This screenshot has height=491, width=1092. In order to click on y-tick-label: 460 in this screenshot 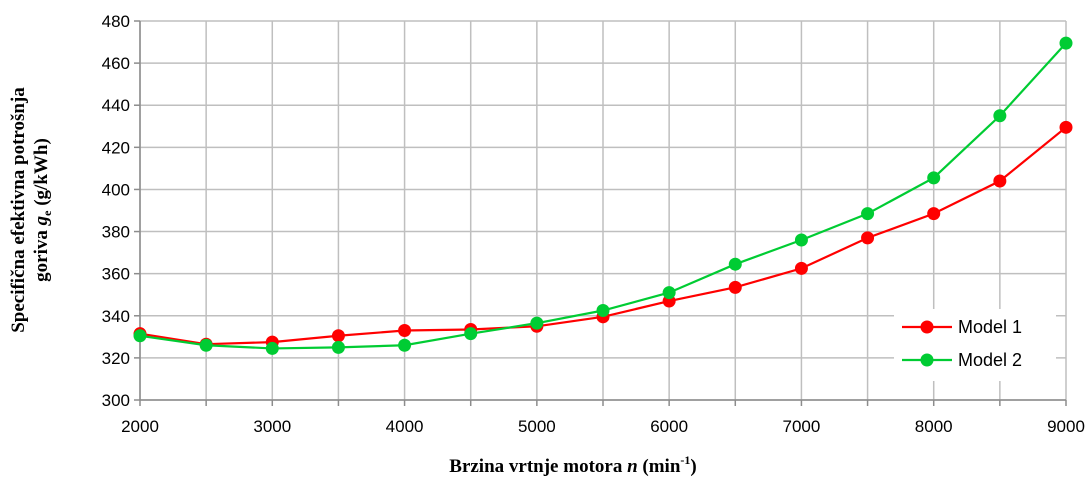, I will do `click(116, 63)`.